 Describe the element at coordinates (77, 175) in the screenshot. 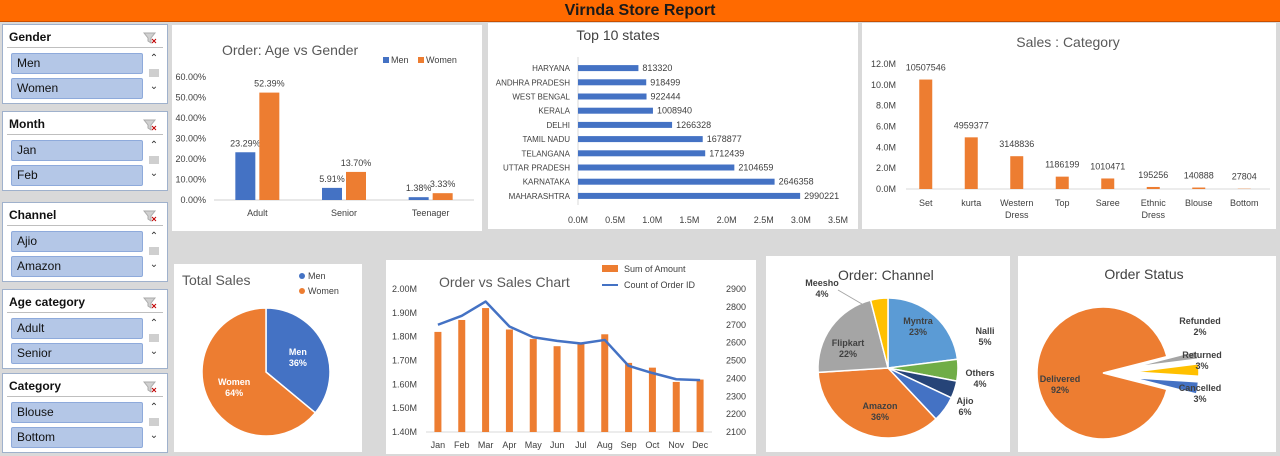

I see `slicer-item: Feb` at that location.